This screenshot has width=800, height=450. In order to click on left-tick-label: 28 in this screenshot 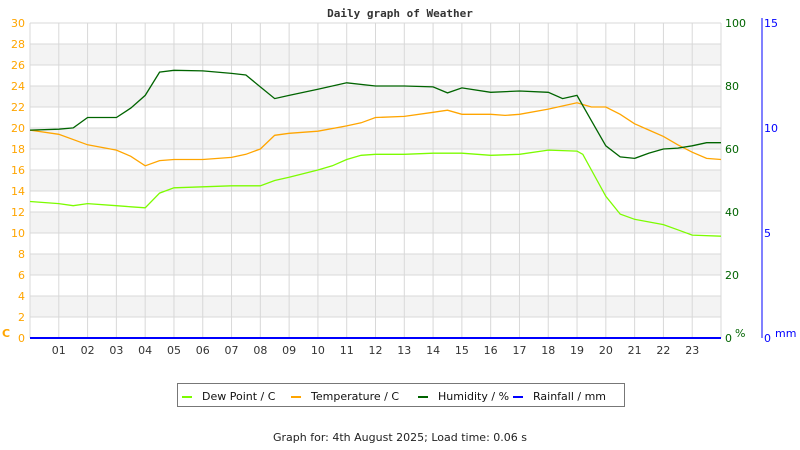, I will do `click(18, 44)`.